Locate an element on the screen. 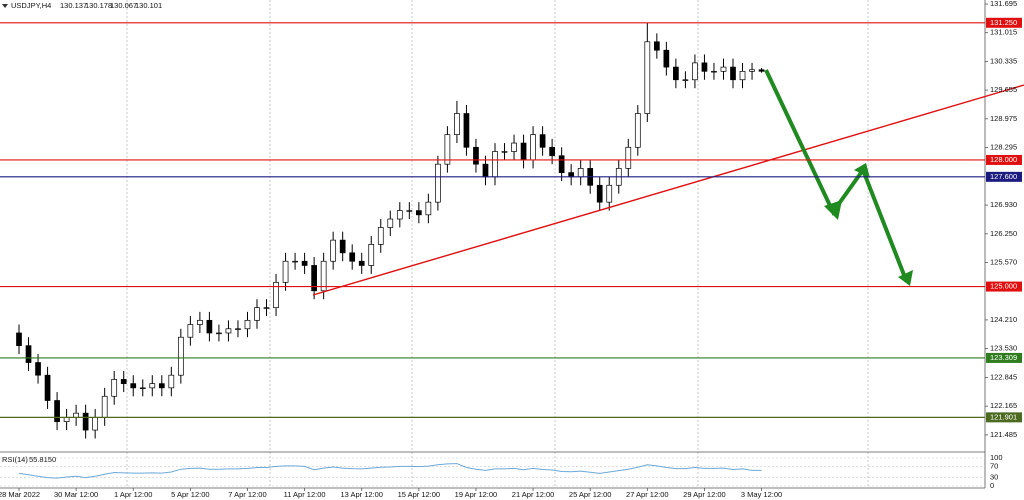  level-label: 125.000 is located at coordinates (1003, 286).